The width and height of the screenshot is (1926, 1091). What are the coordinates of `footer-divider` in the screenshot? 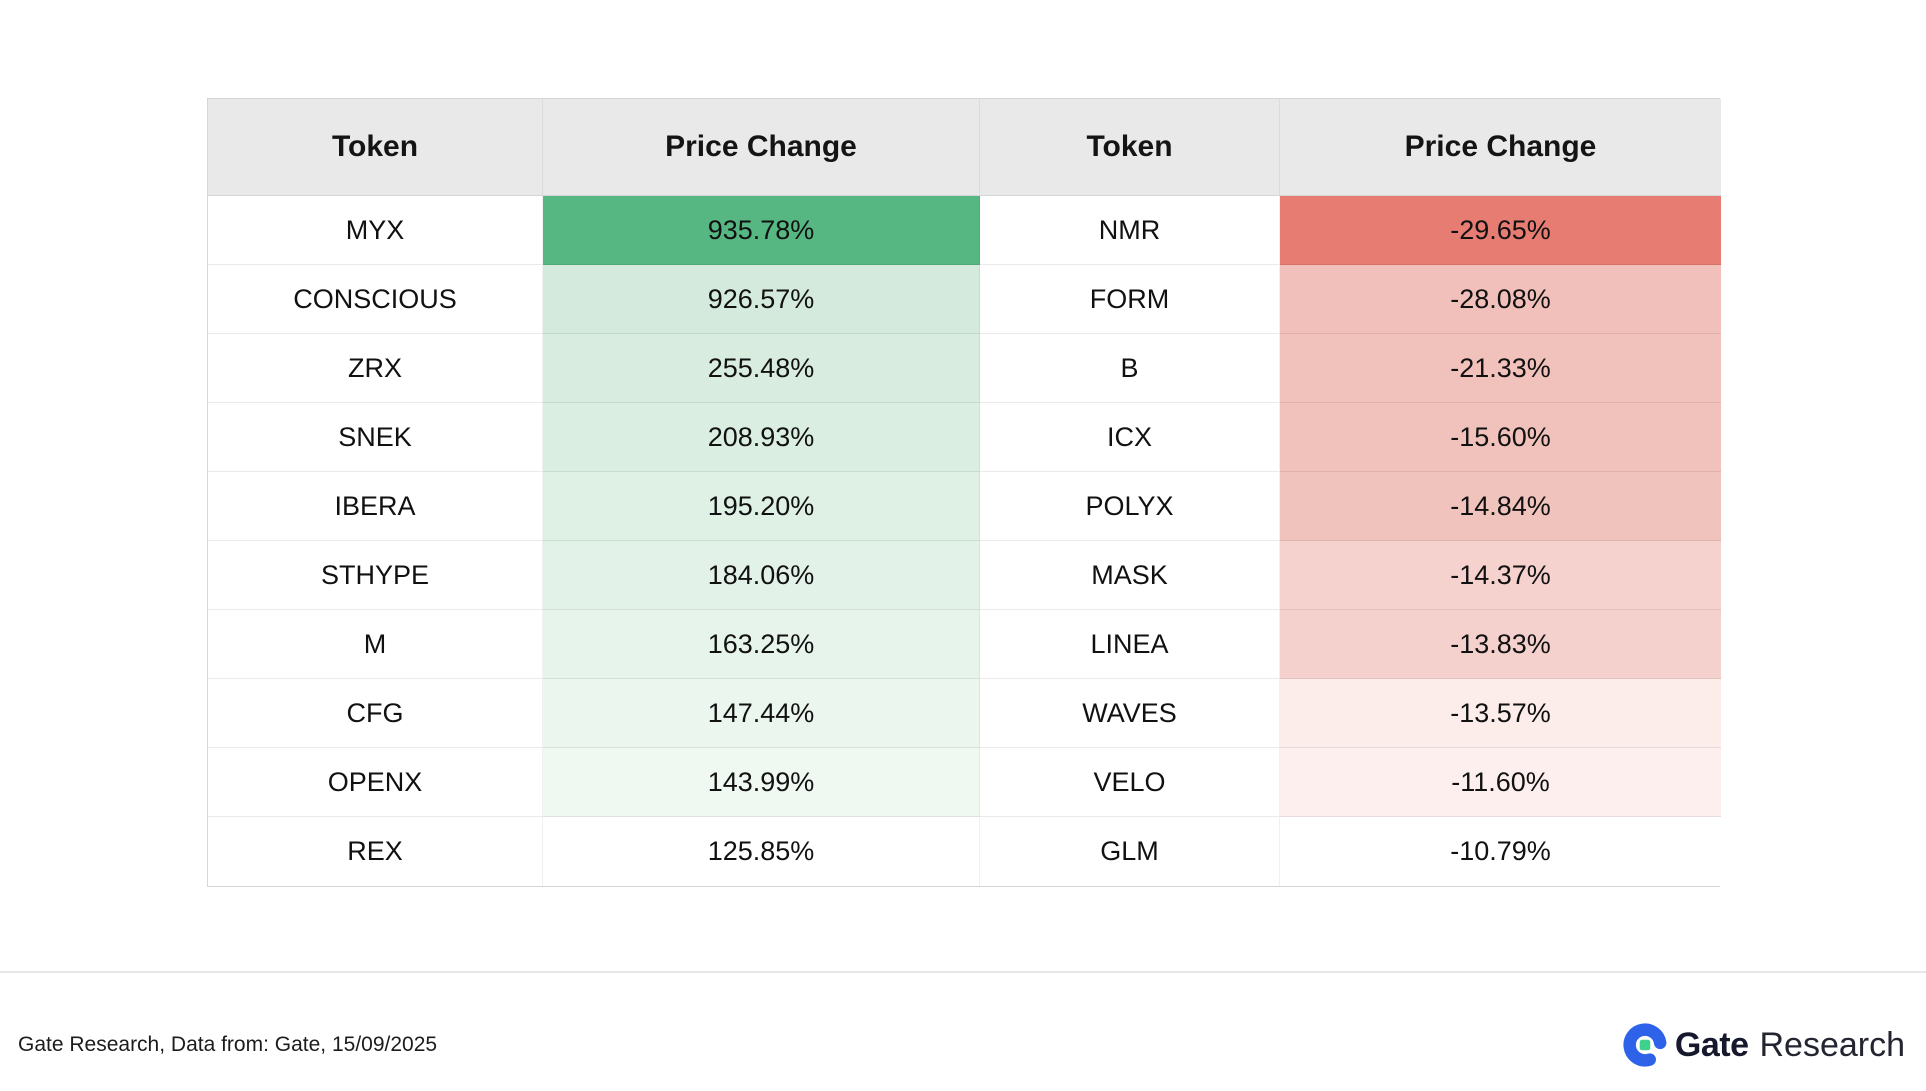 It's located at (963, 972).